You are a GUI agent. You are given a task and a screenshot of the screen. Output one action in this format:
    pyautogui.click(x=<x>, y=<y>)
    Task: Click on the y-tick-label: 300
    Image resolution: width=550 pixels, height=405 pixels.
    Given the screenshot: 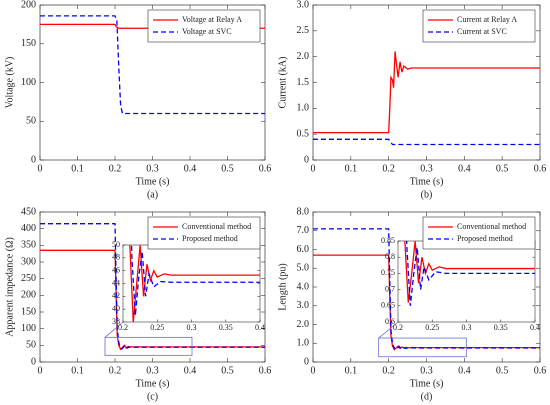 What is the action you would take?
    pyautogui.click(x=28, y=261)
    